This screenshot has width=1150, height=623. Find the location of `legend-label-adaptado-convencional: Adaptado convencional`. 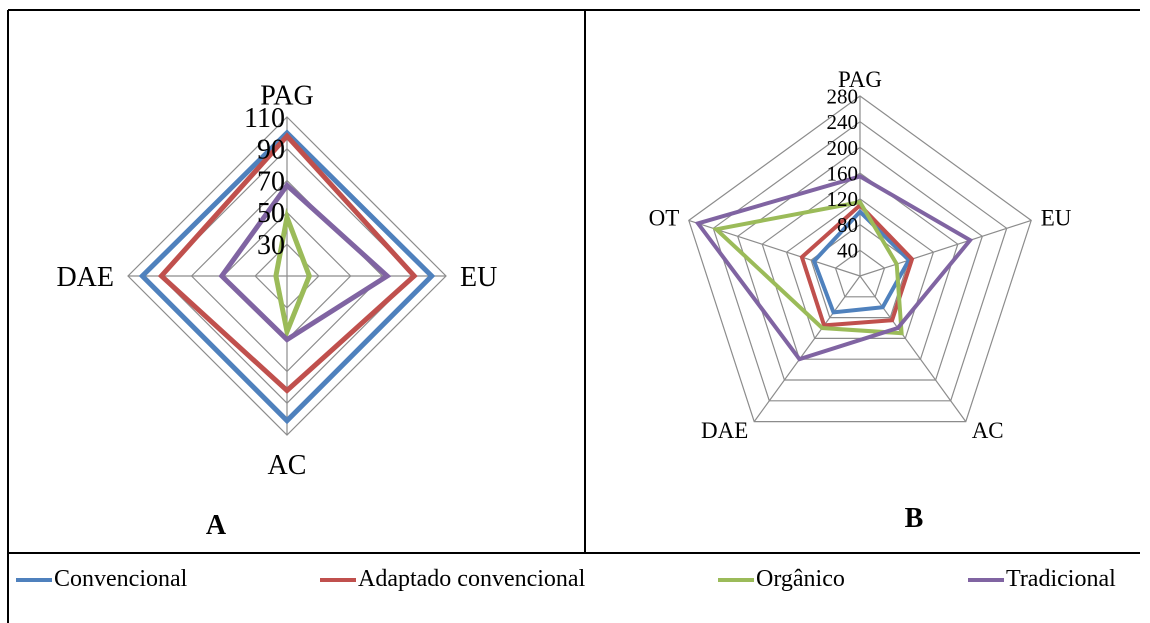

legend-label-adaptado-convencional: Adaptado convencional is located at coordinates (472, 579).